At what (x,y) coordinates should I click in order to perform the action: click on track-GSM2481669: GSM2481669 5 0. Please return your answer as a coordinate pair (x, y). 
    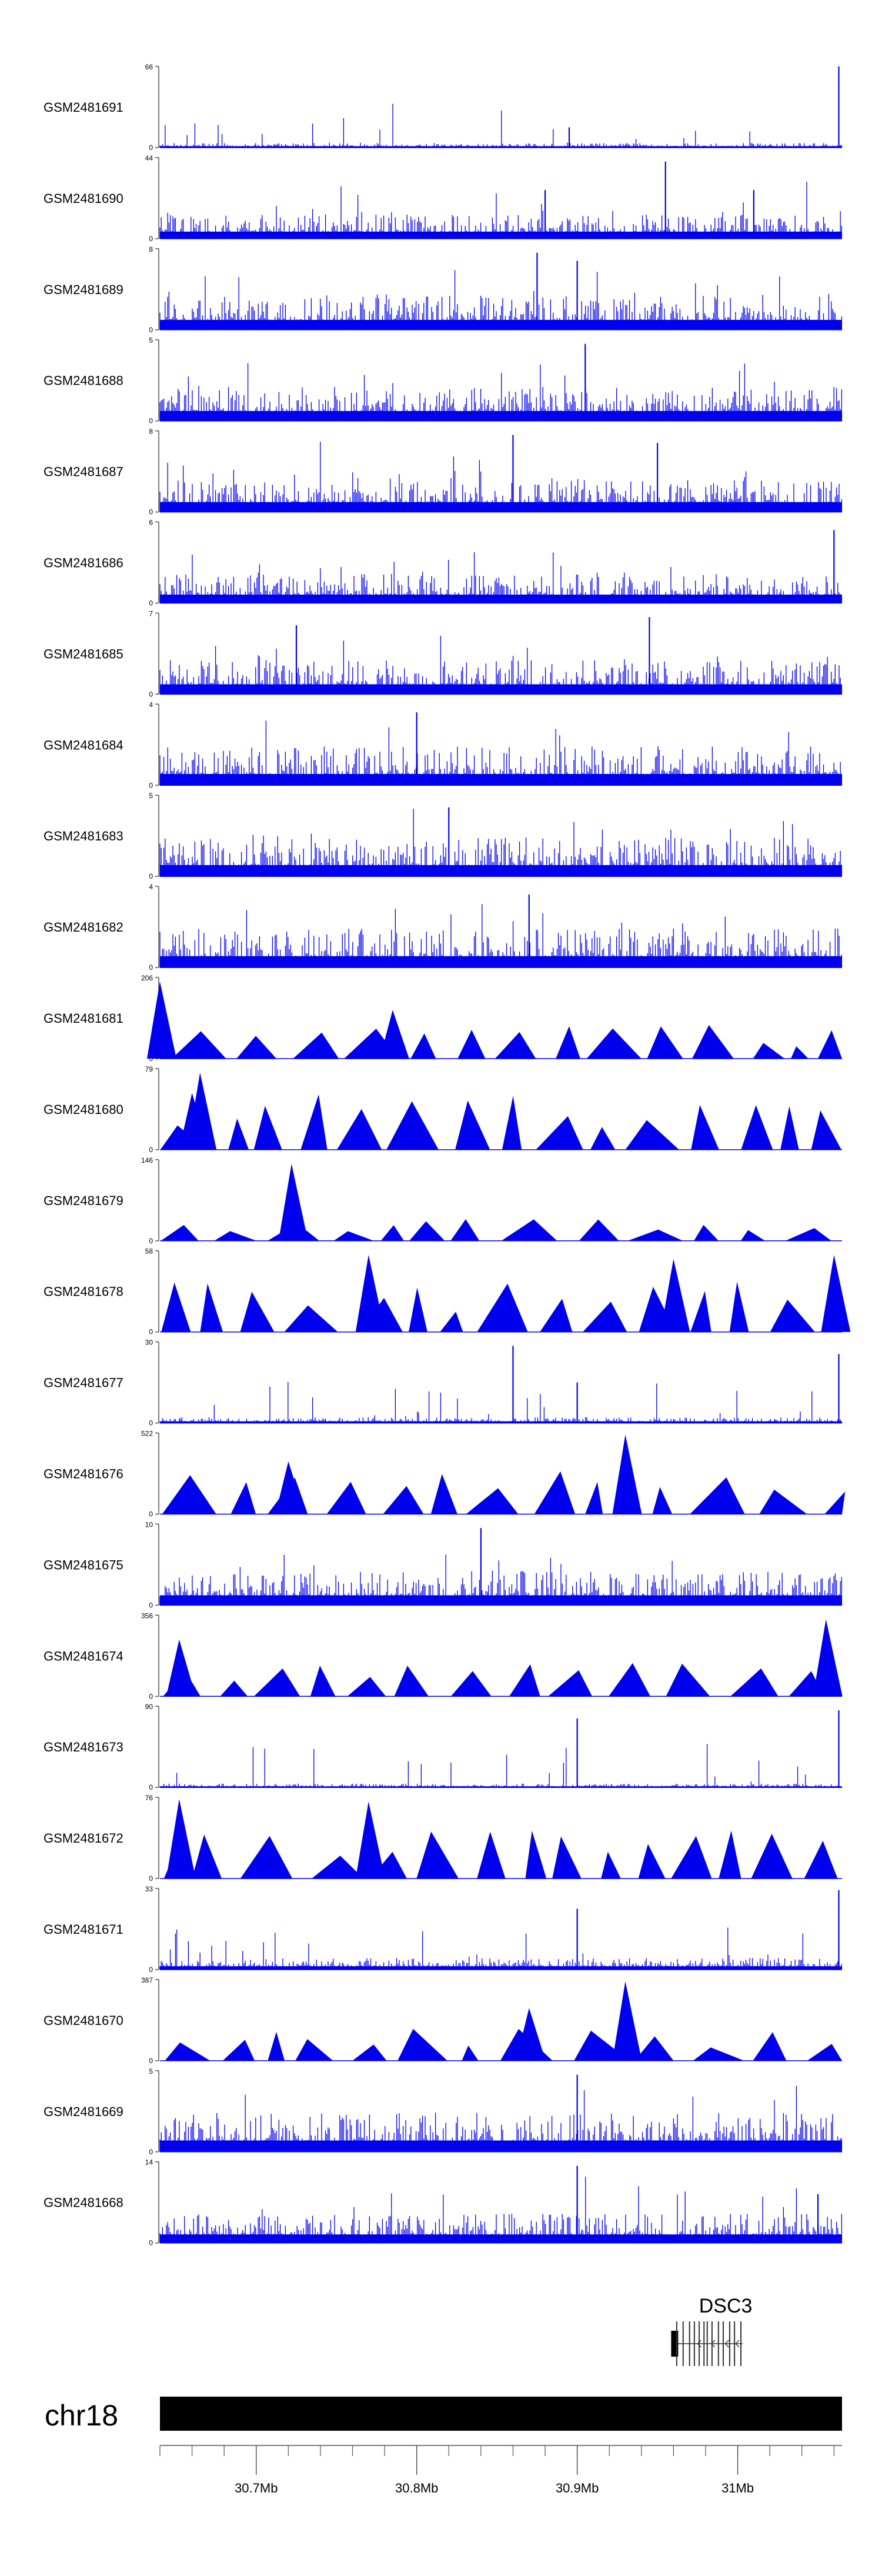
    Looking at the image, I should click on (443, 2111).